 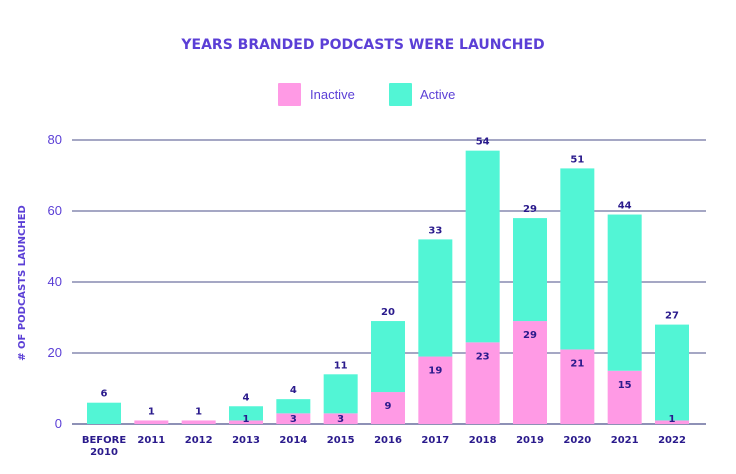 What do you see at coordinates (435, 440) in the screenshot?
I see `x-tick-label: 2017` at bounding box center [435, 440].